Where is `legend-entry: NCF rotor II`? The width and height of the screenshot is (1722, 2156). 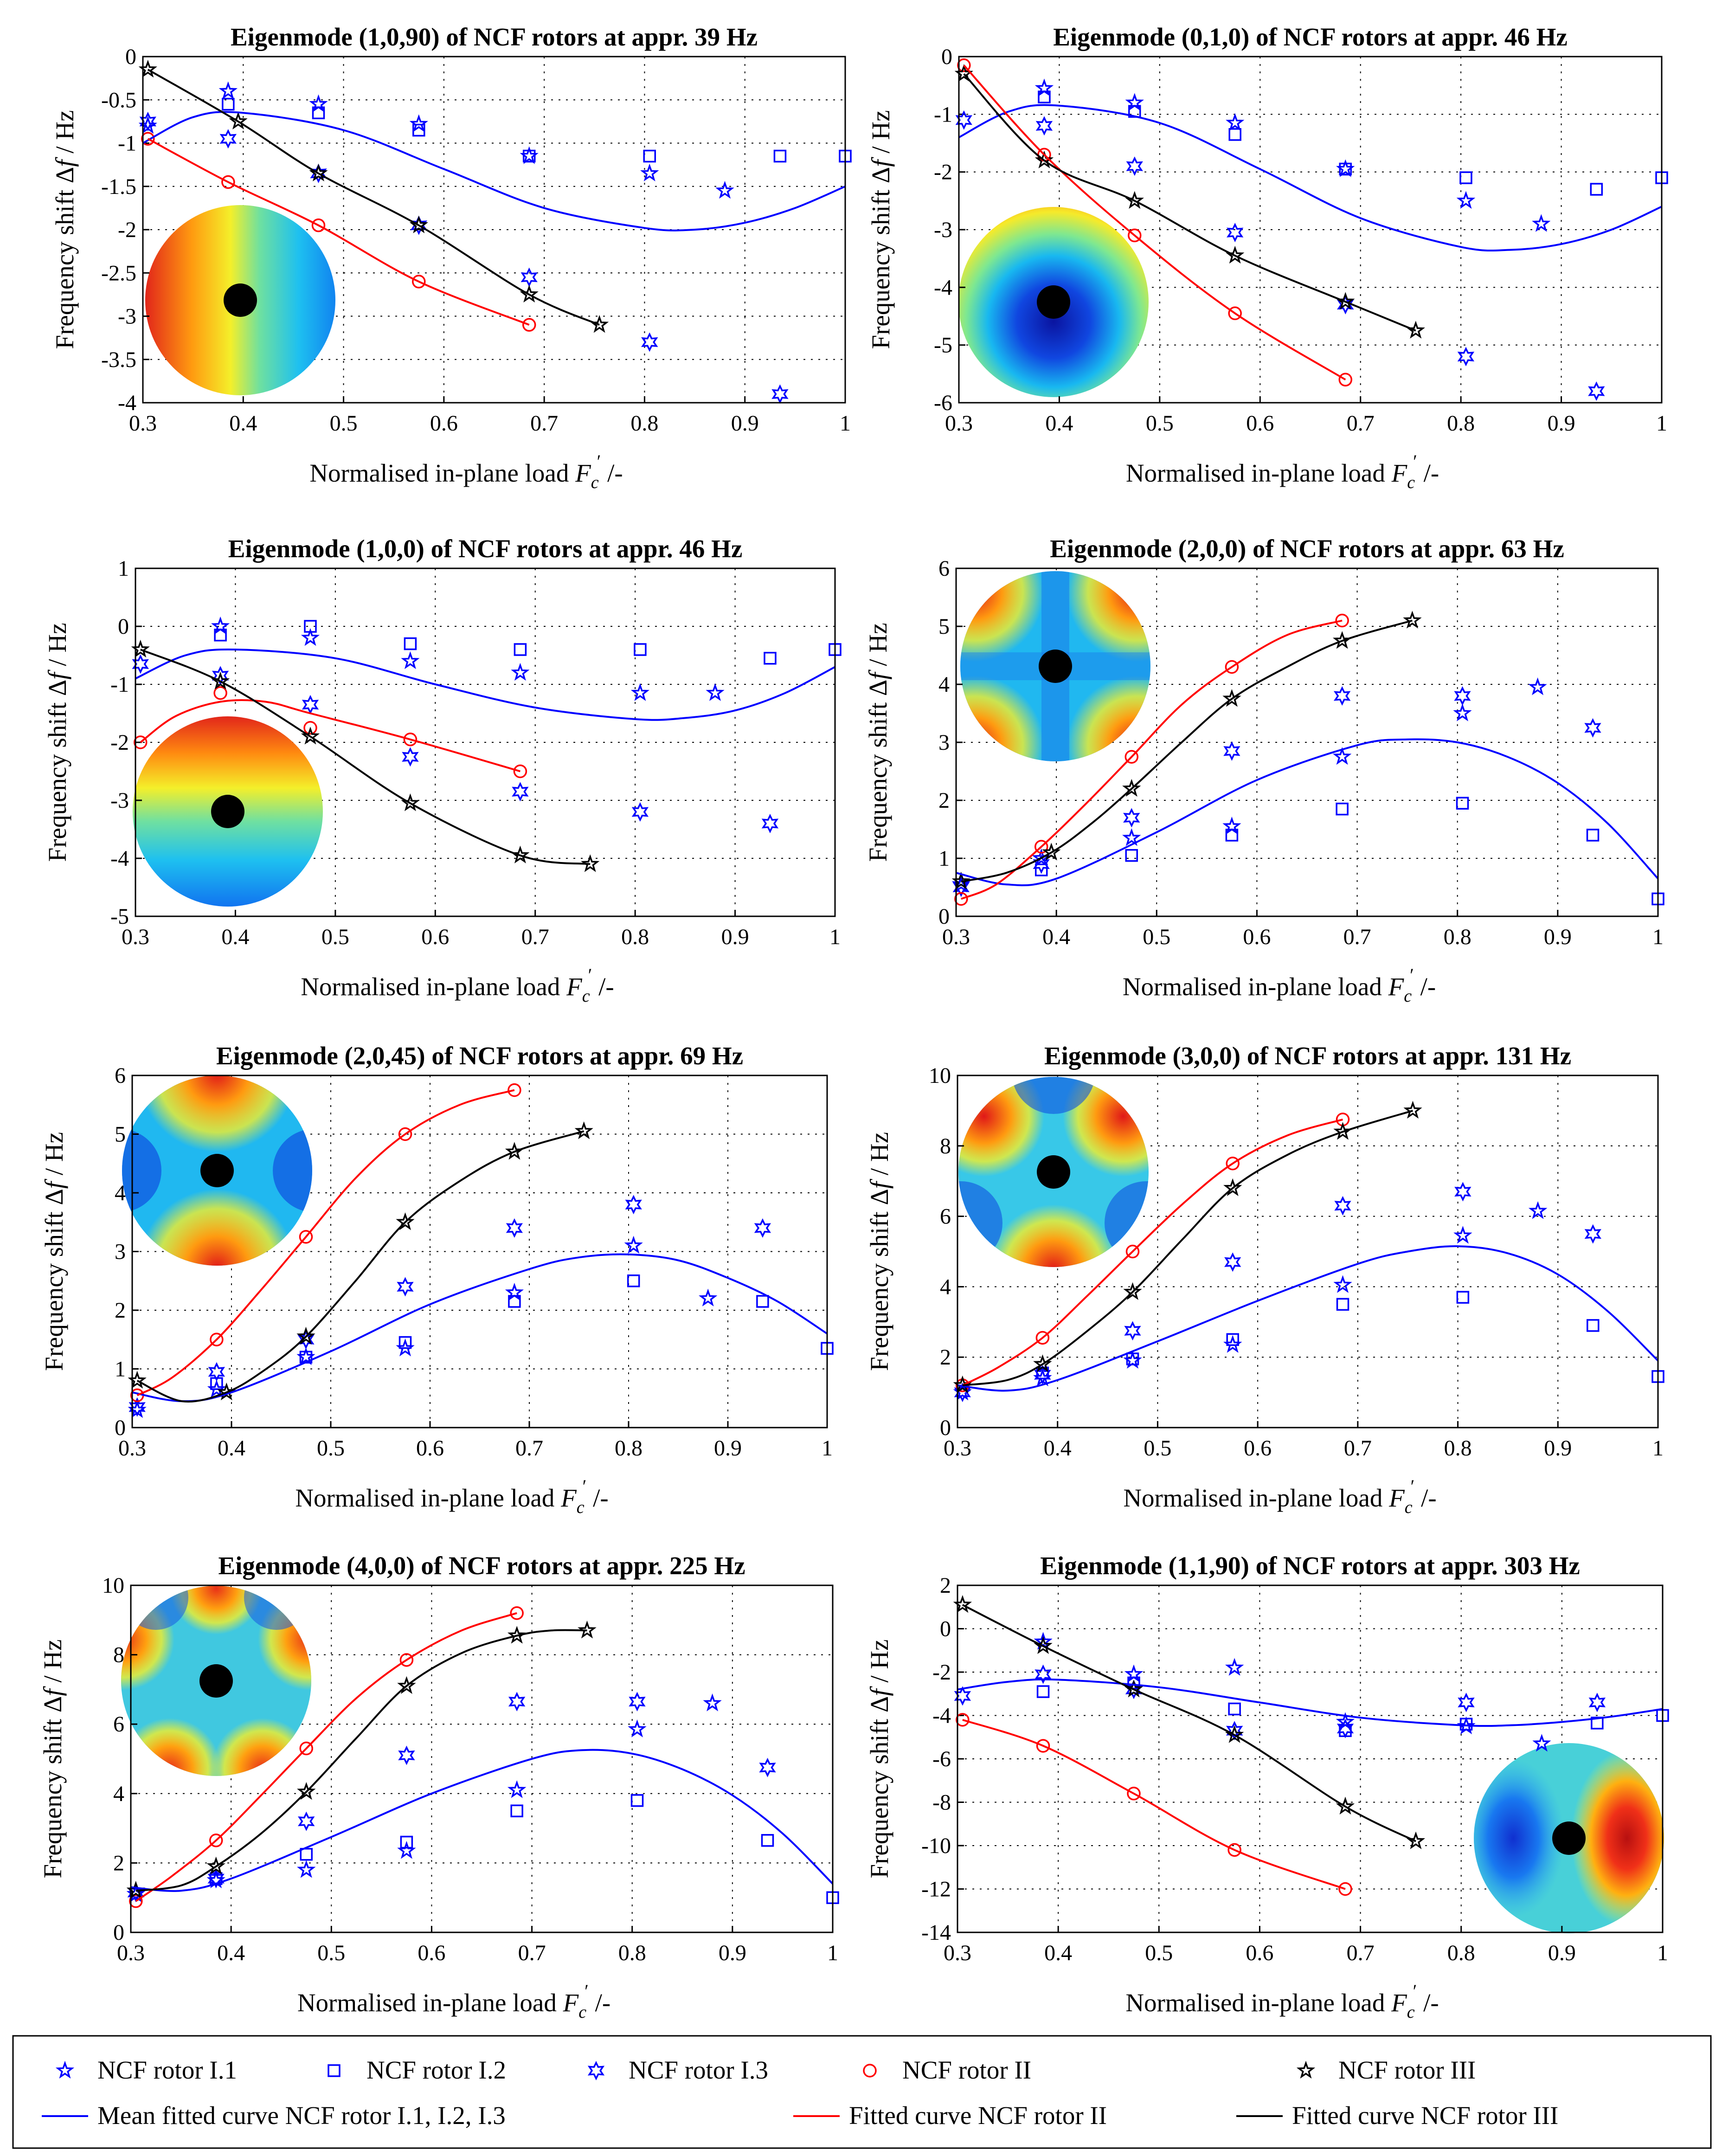 legend-entry: NCF rotor II is located at coordinates (947, 2070).